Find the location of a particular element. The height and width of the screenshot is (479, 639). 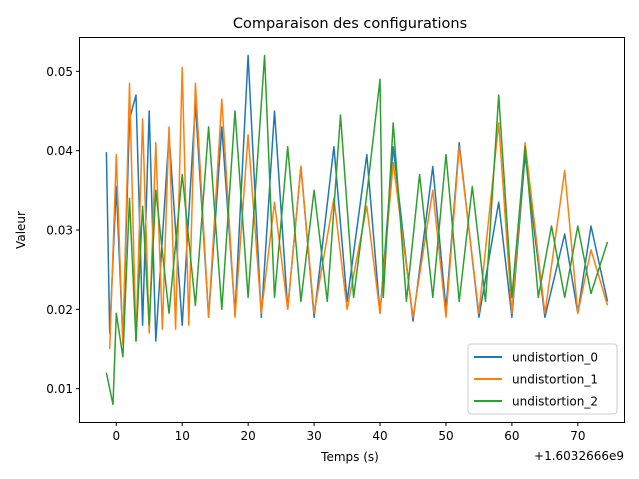

x-tick-label: 0 is located at coordinates (116, 436).